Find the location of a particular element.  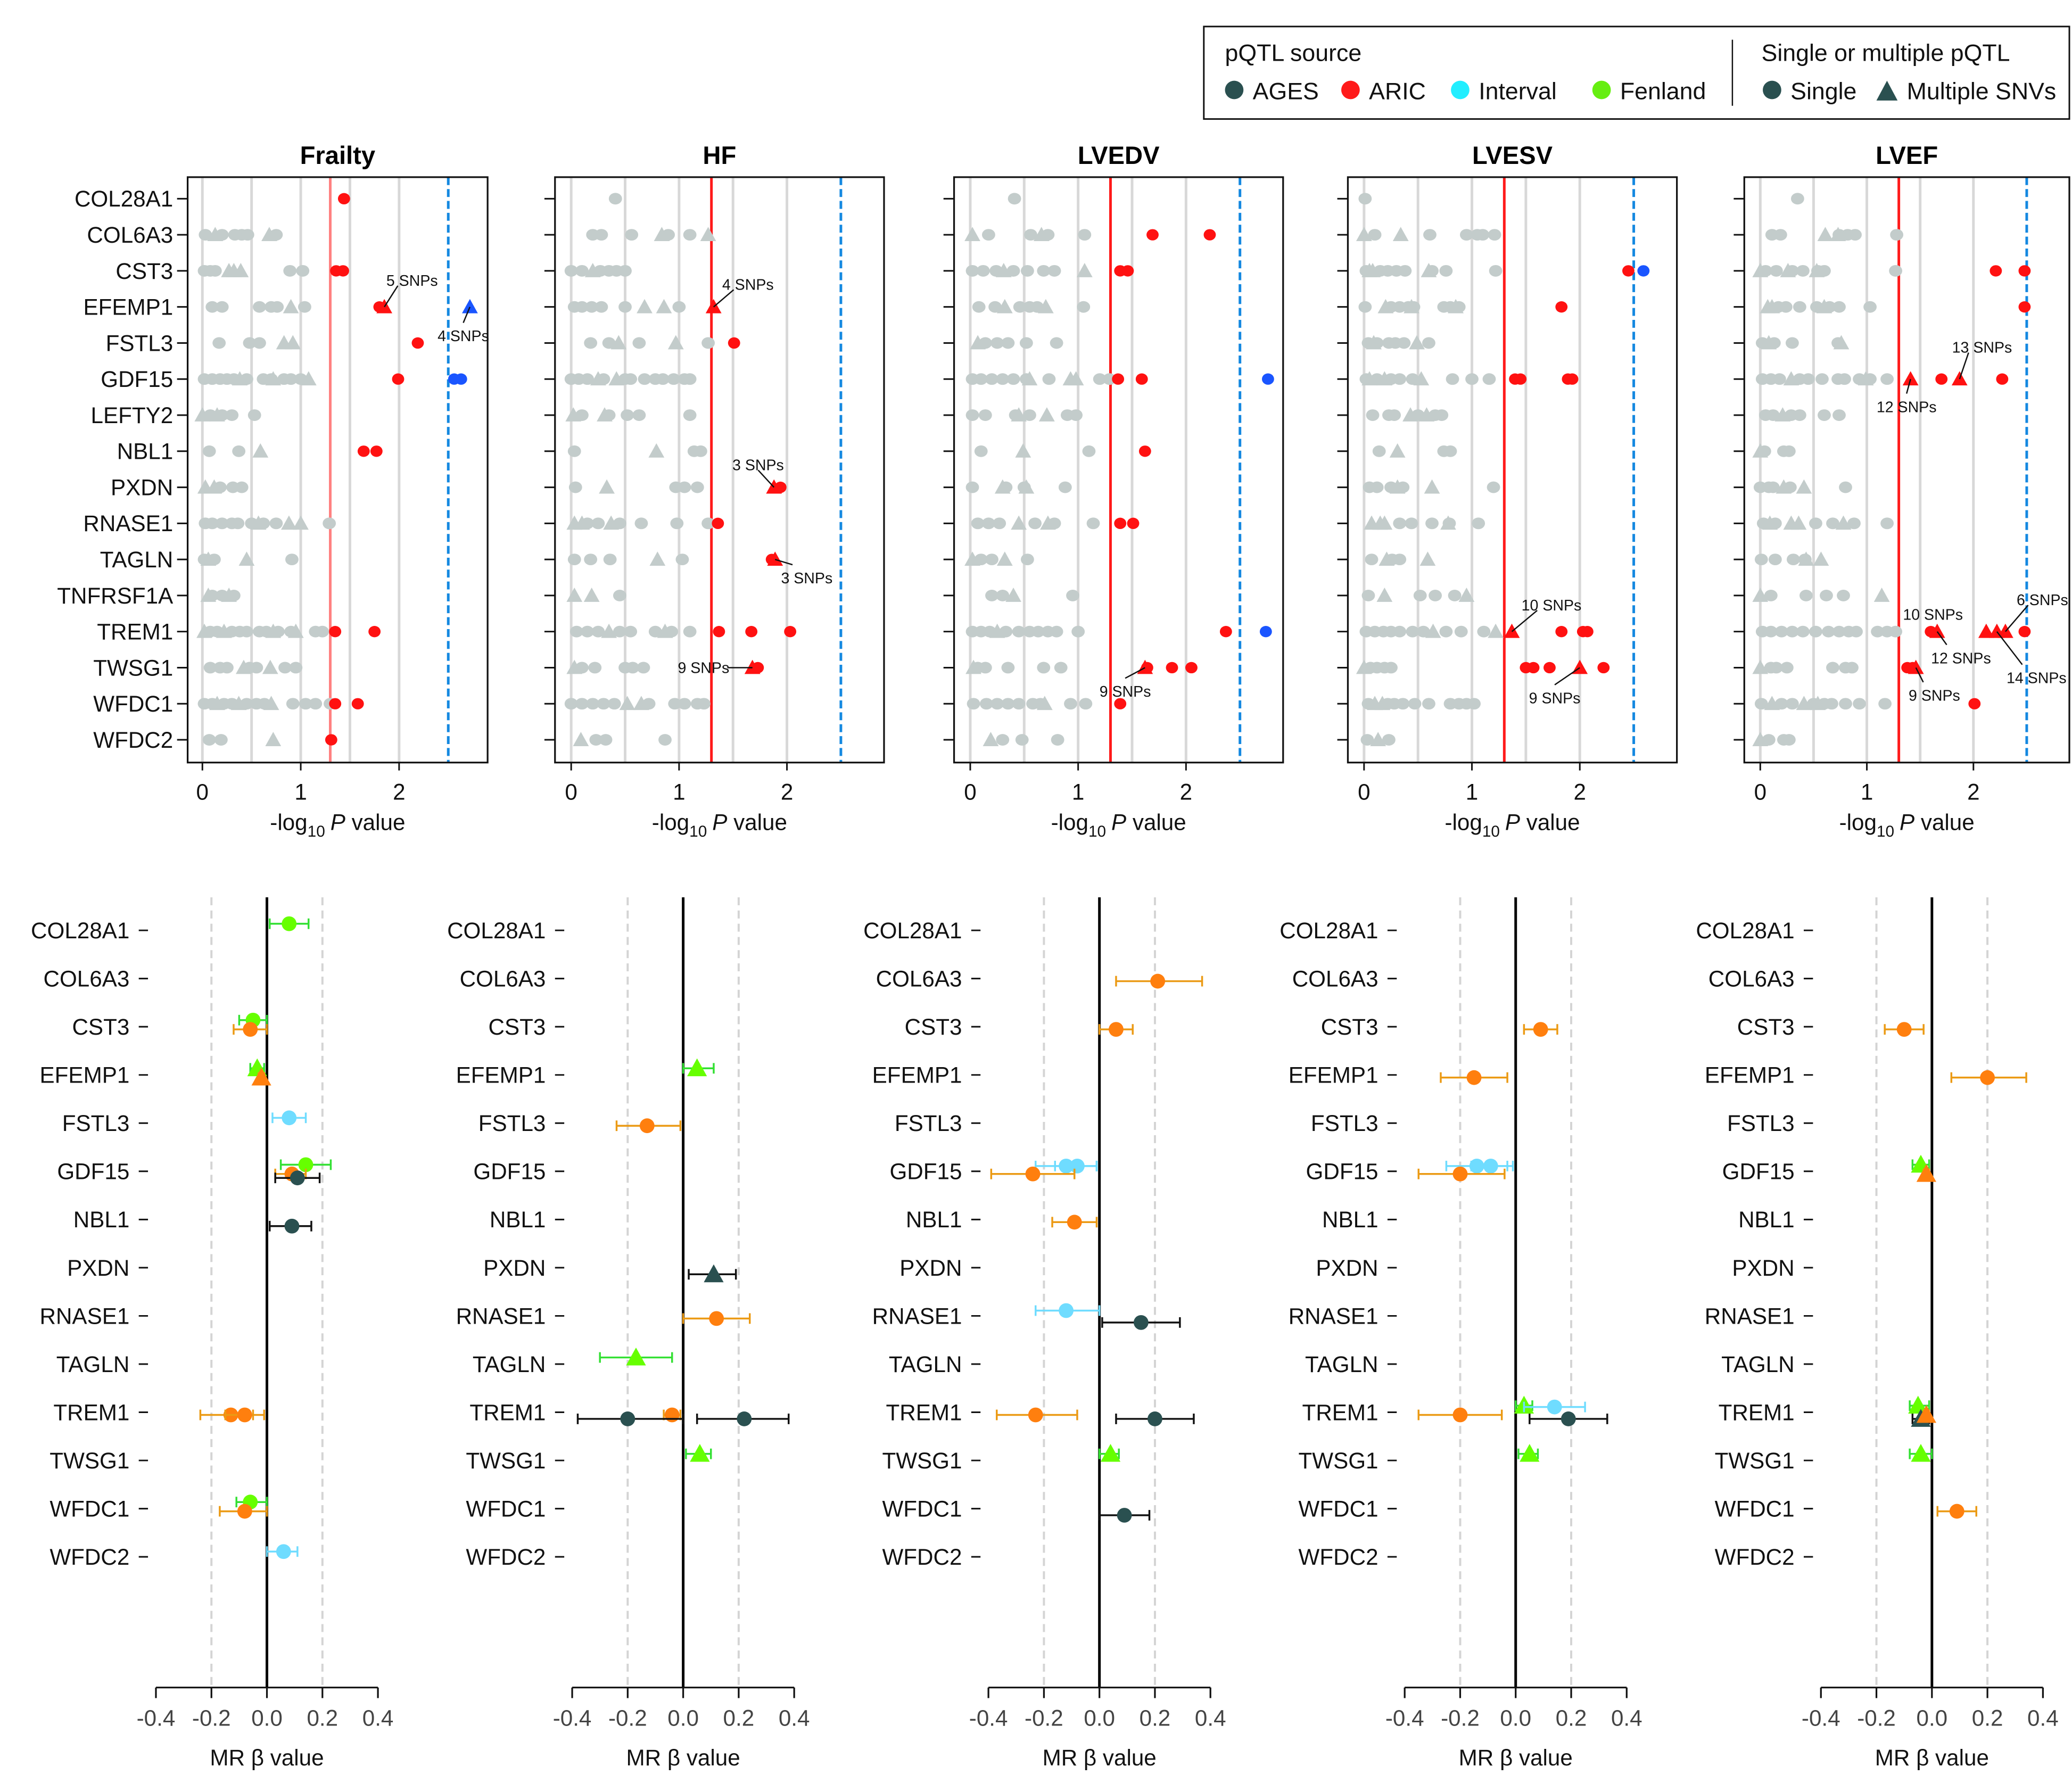

gene-label: WFDC1 is located at coordinates (1338, 1509).